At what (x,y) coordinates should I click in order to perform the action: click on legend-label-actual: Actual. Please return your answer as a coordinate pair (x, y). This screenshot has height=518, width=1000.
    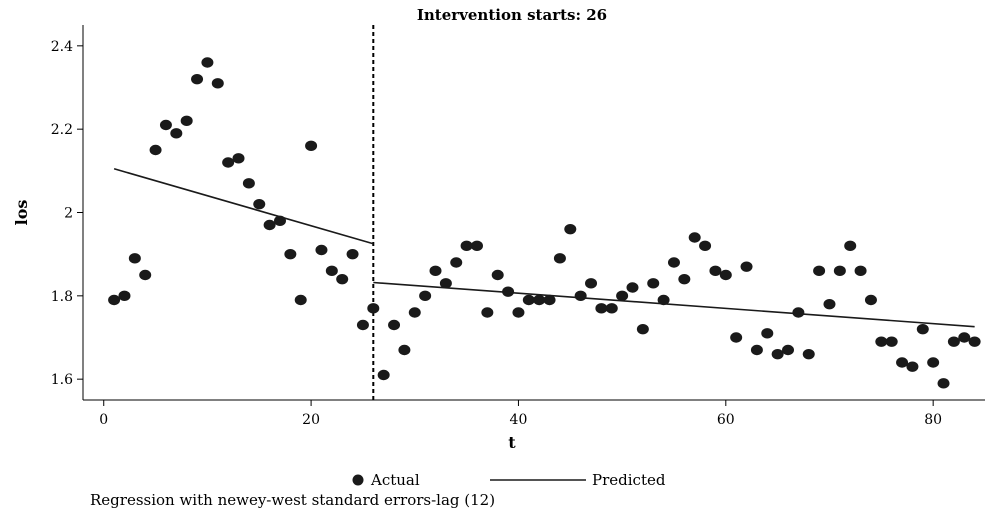
    Looking at the image, I should click on (395, 480).